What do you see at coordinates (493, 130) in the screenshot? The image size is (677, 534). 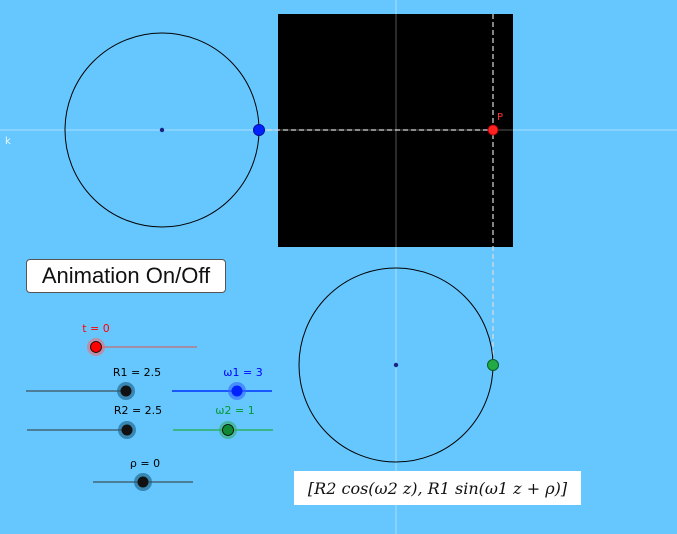 I see `point-p` at bounding box center [493, 130].